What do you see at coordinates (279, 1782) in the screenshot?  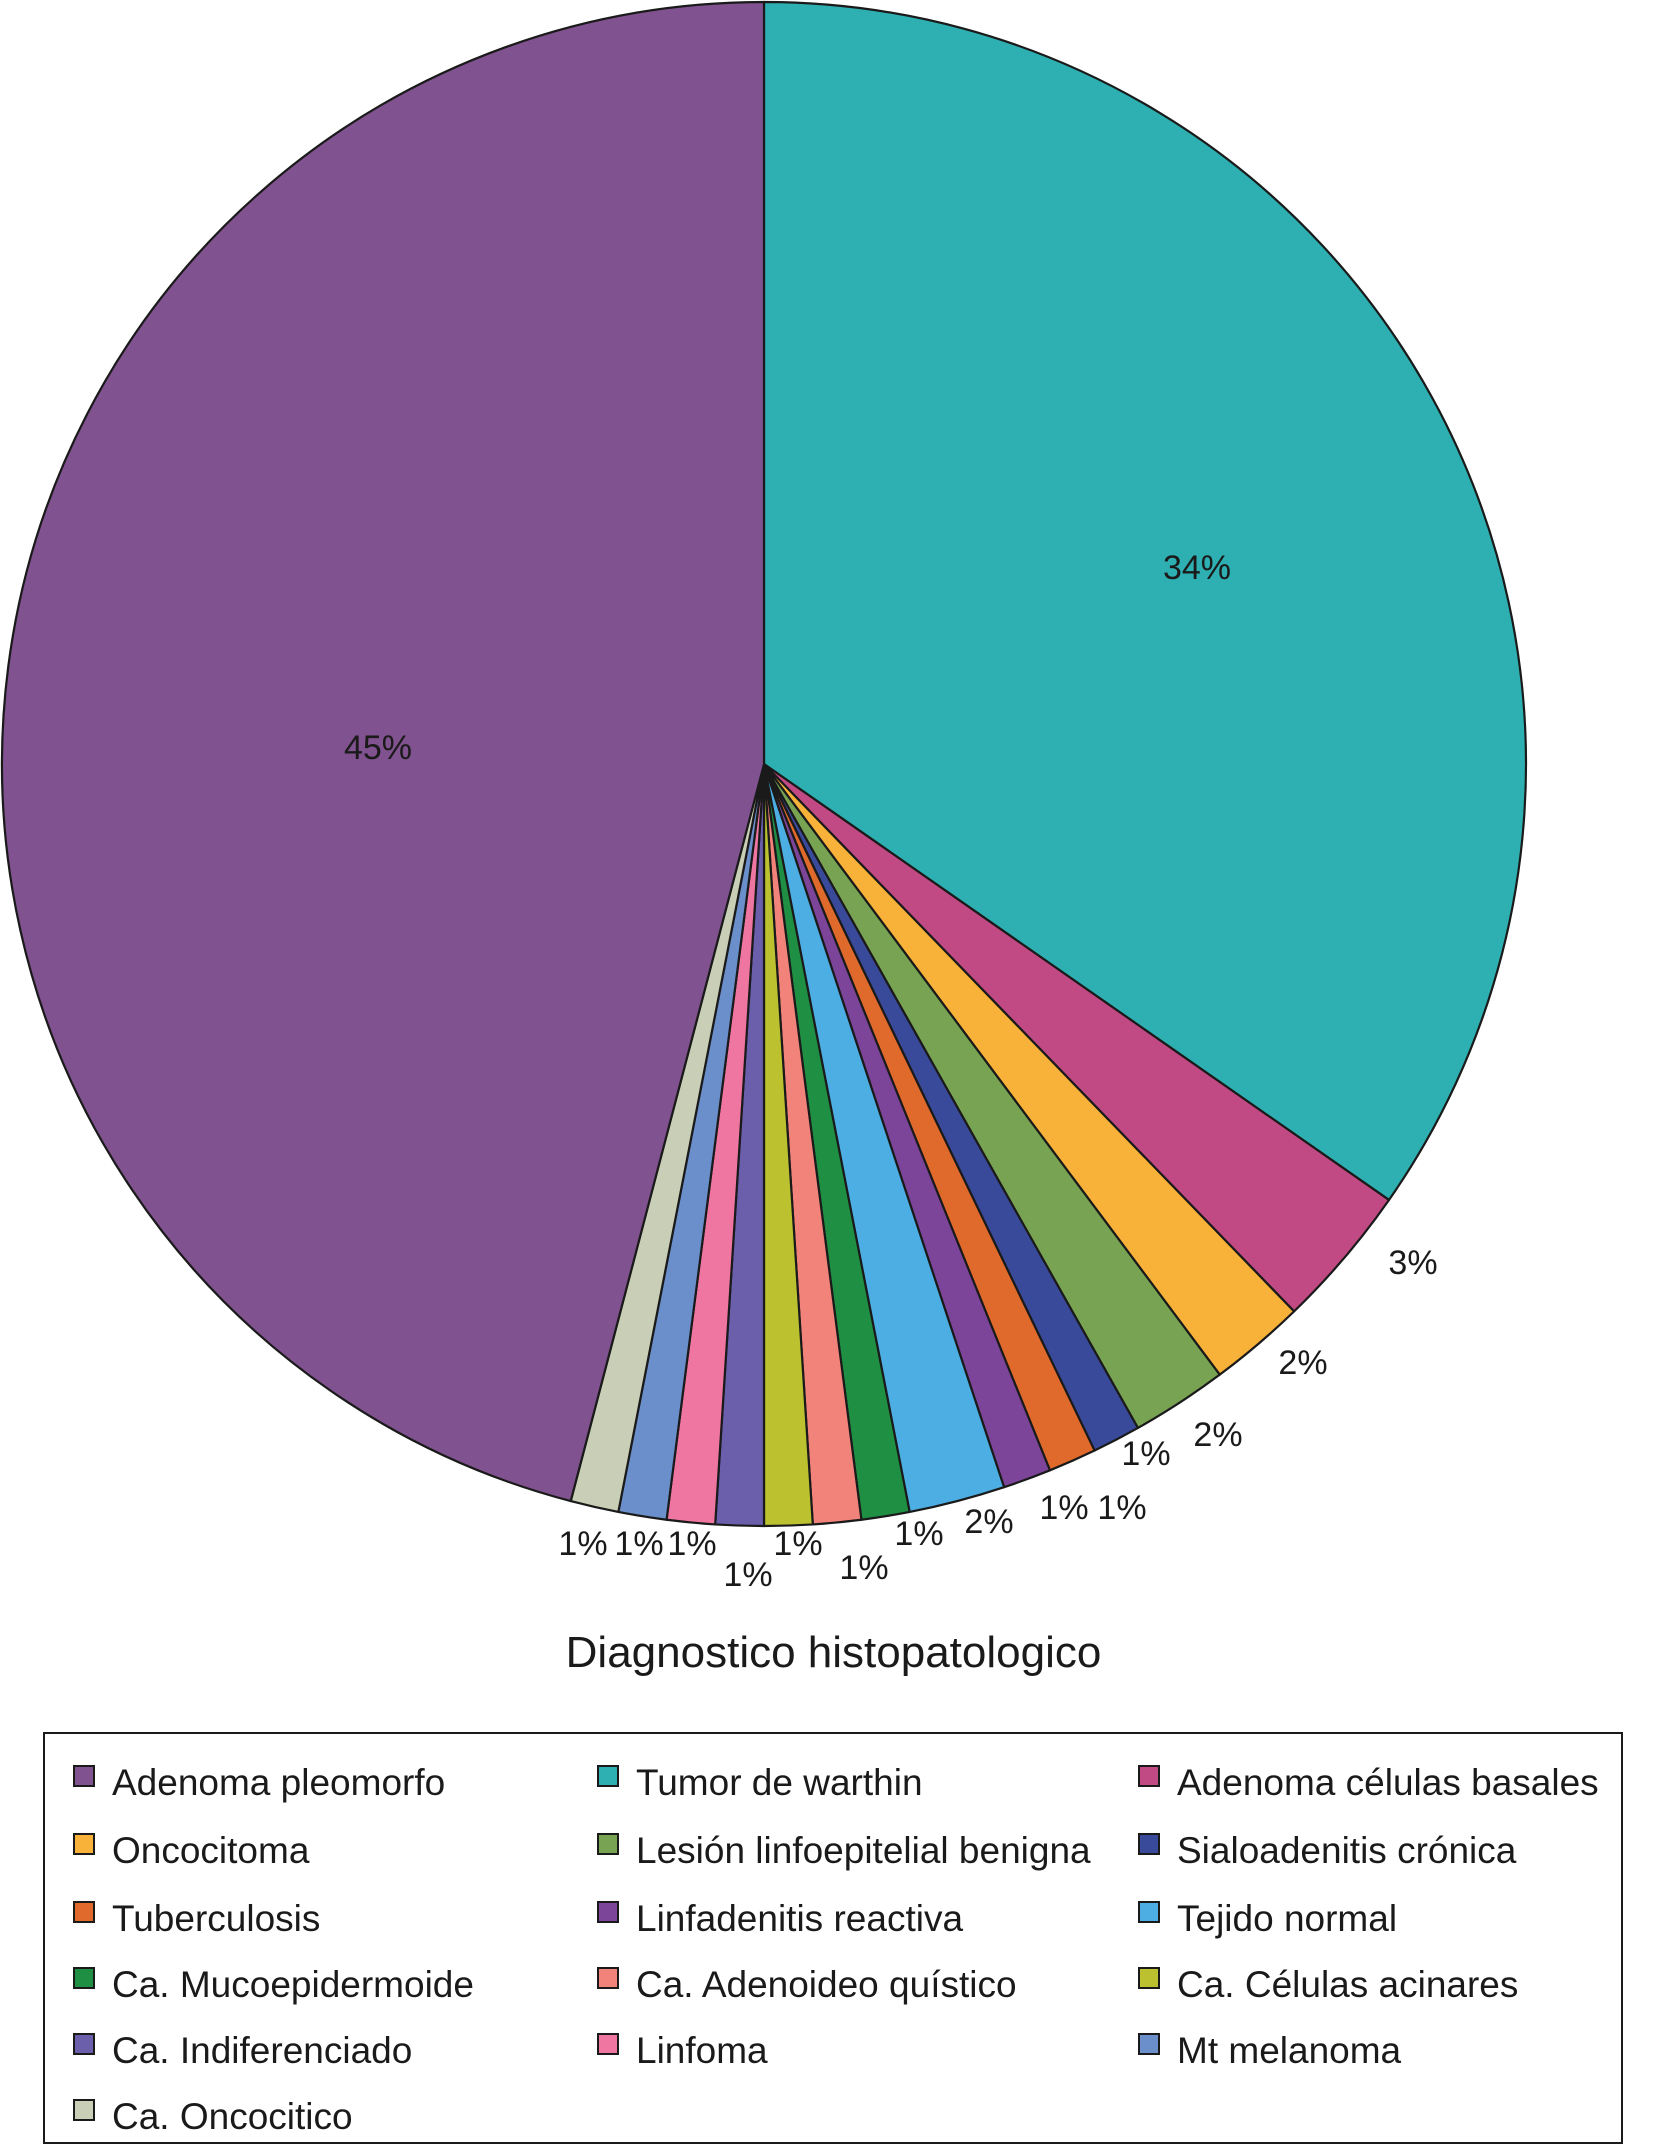 I see `legend-label: Adenoma pleomorfo` at bounding box center [279, 1782].